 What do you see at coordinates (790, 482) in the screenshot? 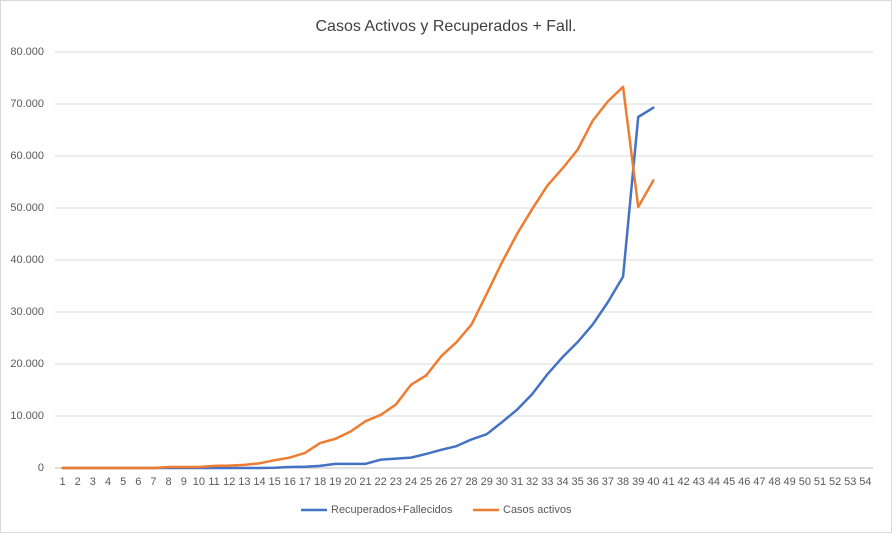
I see `x-tick-label: 49` at bounding box center [790, 482].